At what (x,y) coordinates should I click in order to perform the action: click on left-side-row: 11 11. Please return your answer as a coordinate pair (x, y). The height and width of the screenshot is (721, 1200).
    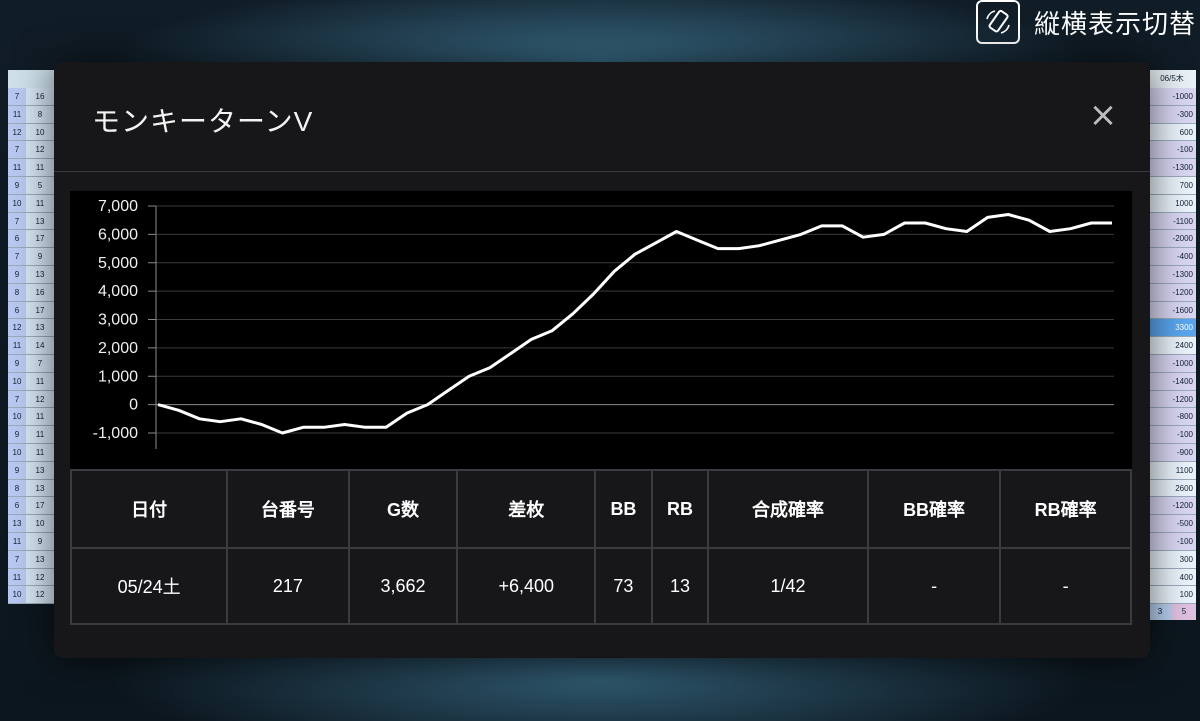
    Looking at the image, I should click on (31, 168).